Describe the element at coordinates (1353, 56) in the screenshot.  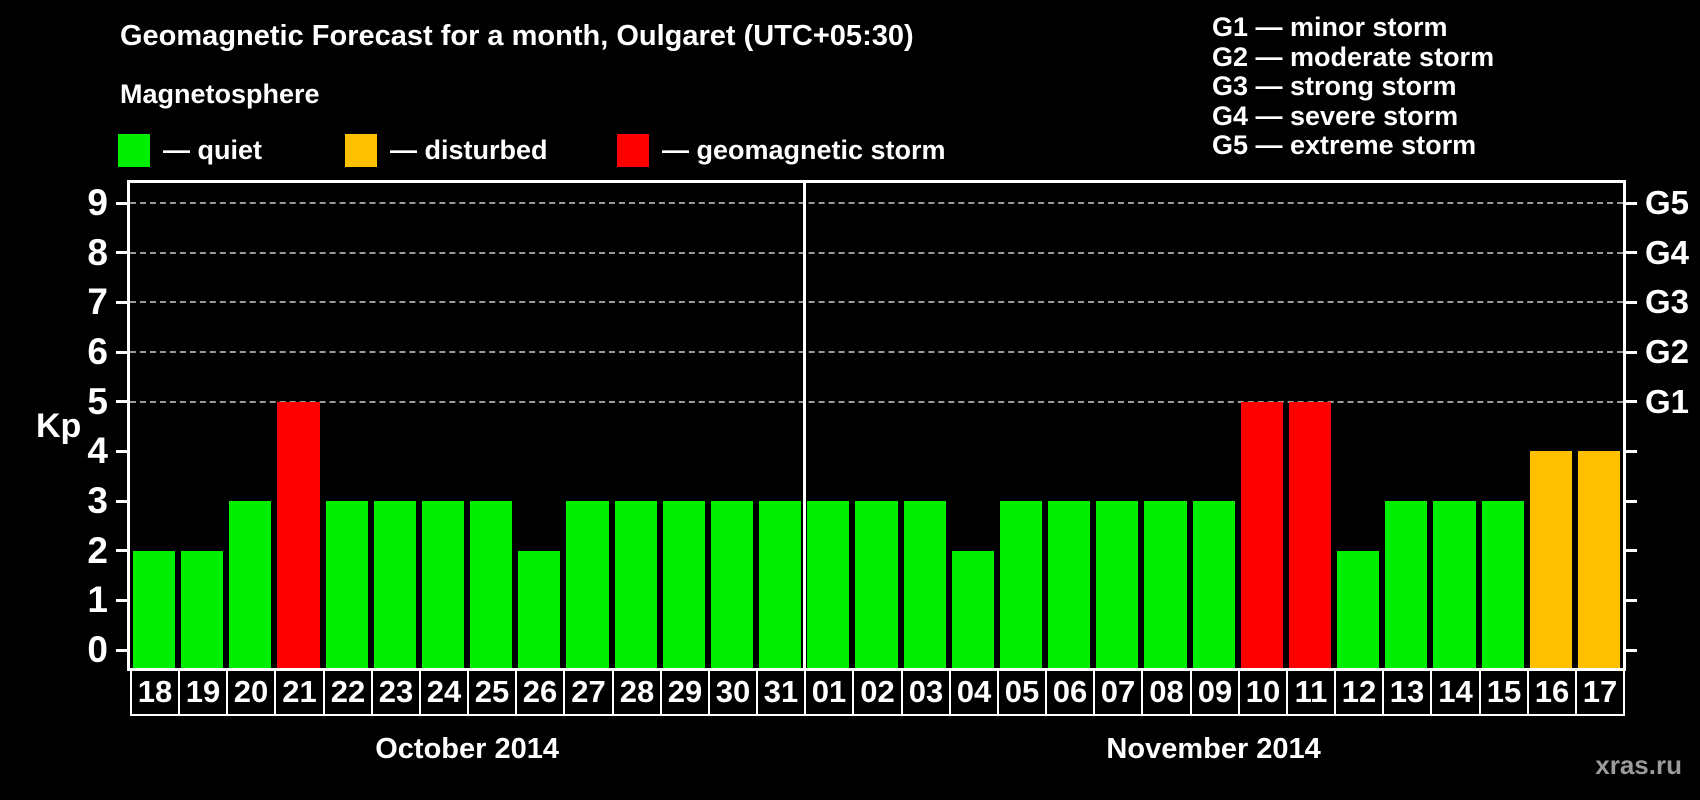
I see `g-scale-legend-line-2: G2 — moderate storm` at that location.